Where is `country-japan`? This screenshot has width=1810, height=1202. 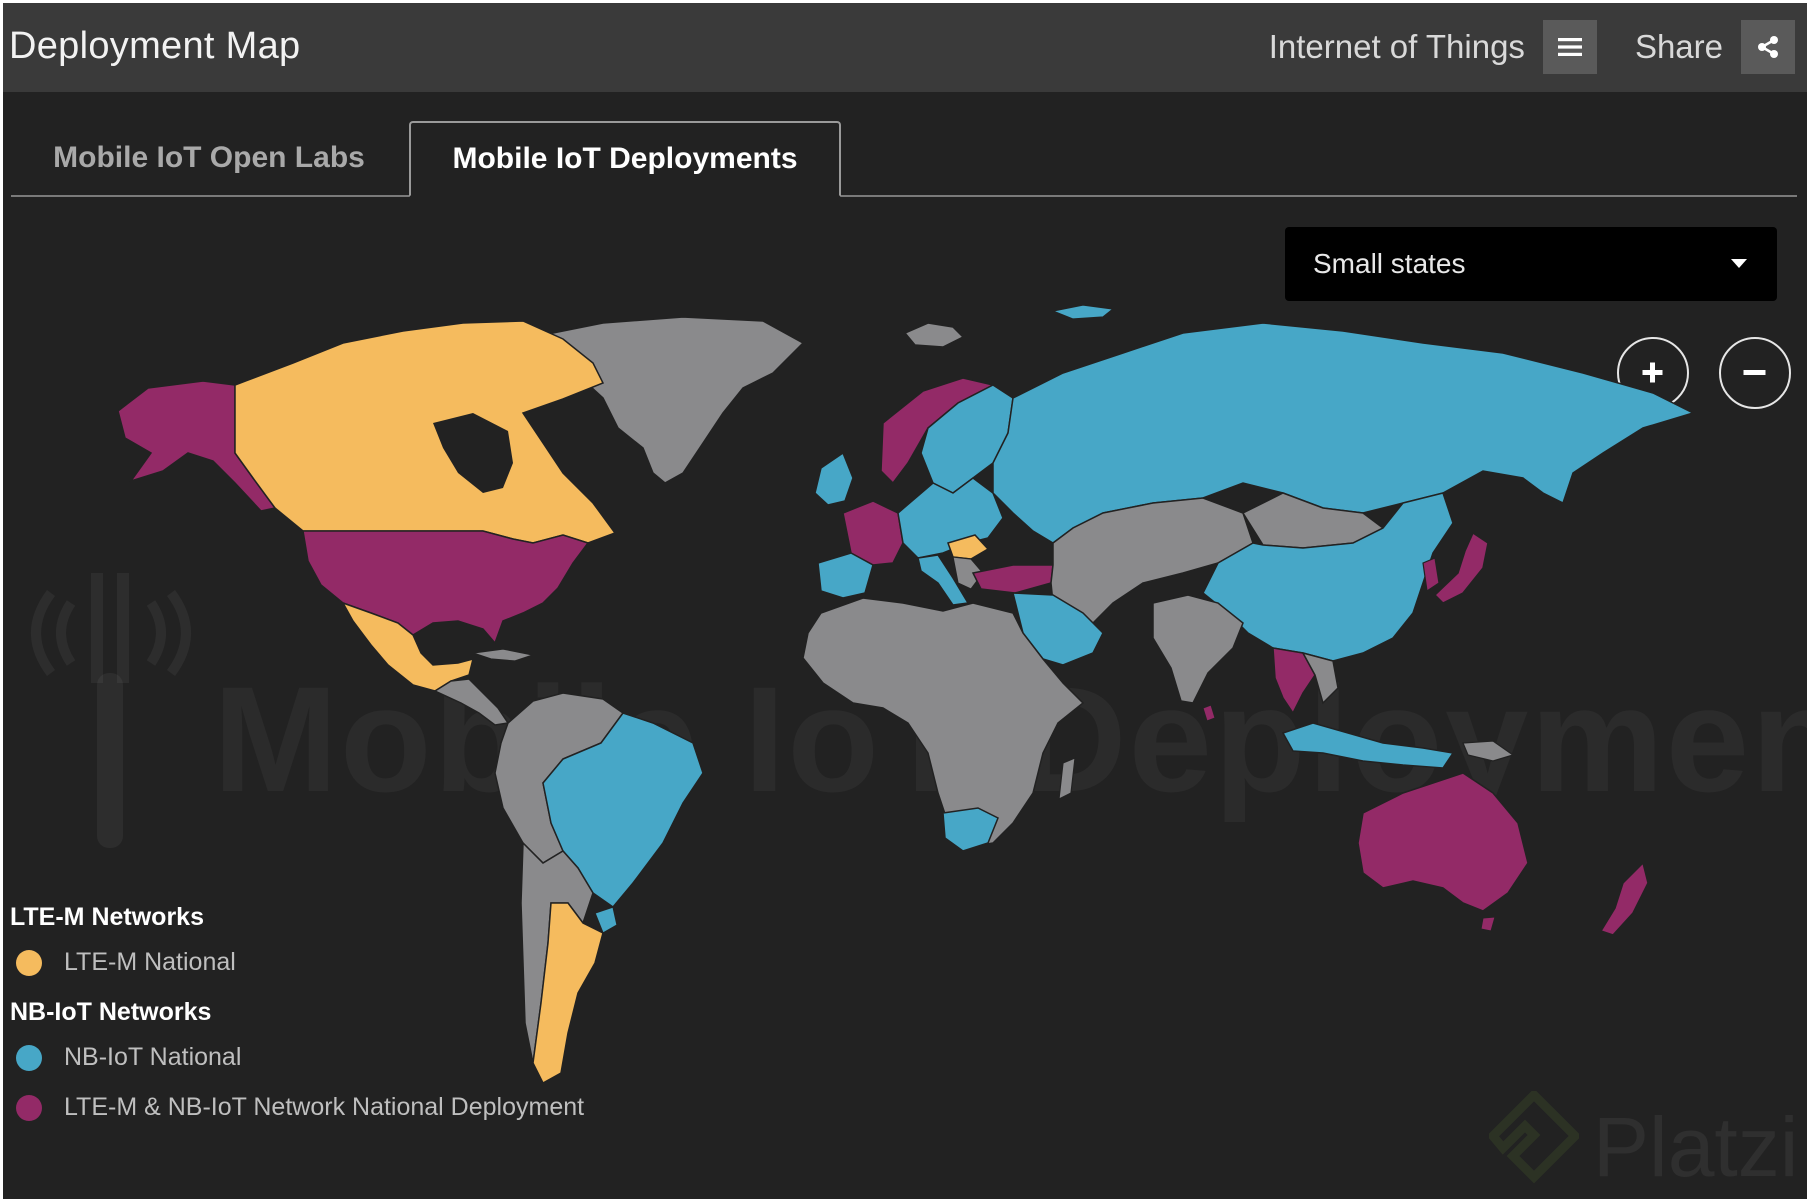
country-japan is located at coordinates (1461, 567).